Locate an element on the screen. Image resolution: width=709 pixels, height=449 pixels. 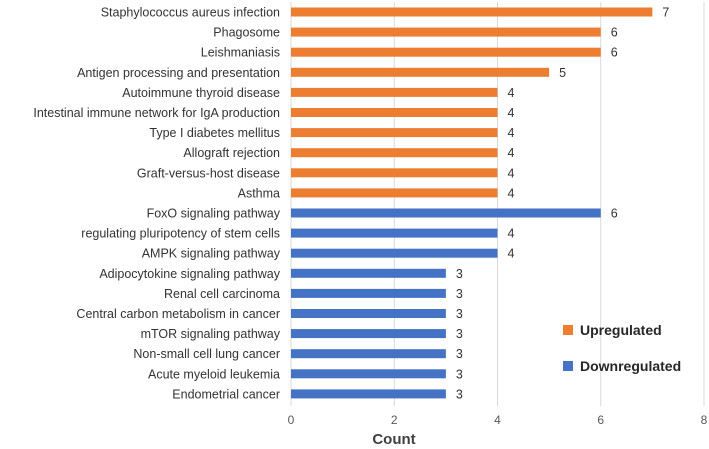
x-tick-label: 4 is located at coordinates (497, 420).